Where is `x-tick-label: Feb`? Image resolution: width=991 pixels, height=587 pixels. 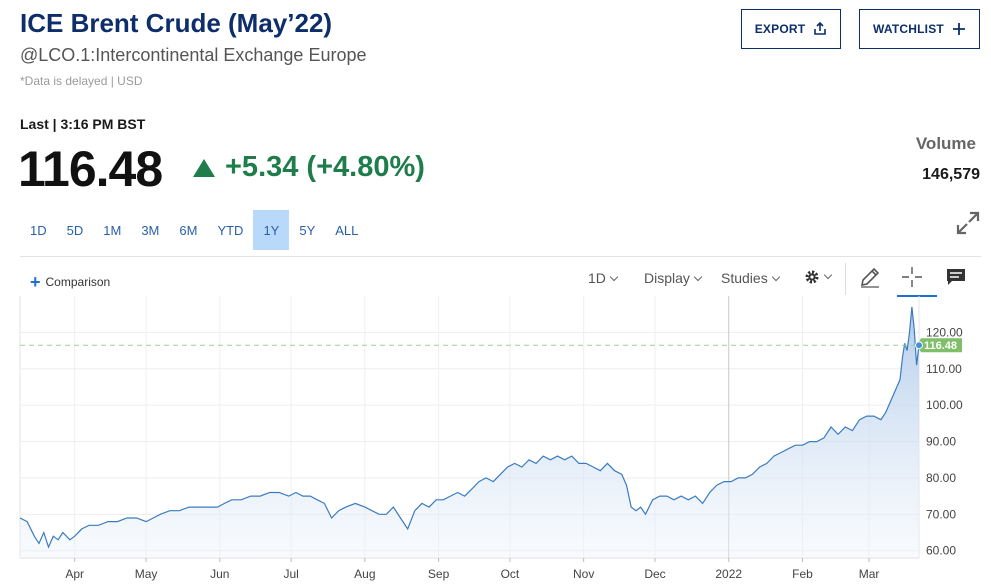 x-tick-label: Feb is located at coordinates (802, 574).